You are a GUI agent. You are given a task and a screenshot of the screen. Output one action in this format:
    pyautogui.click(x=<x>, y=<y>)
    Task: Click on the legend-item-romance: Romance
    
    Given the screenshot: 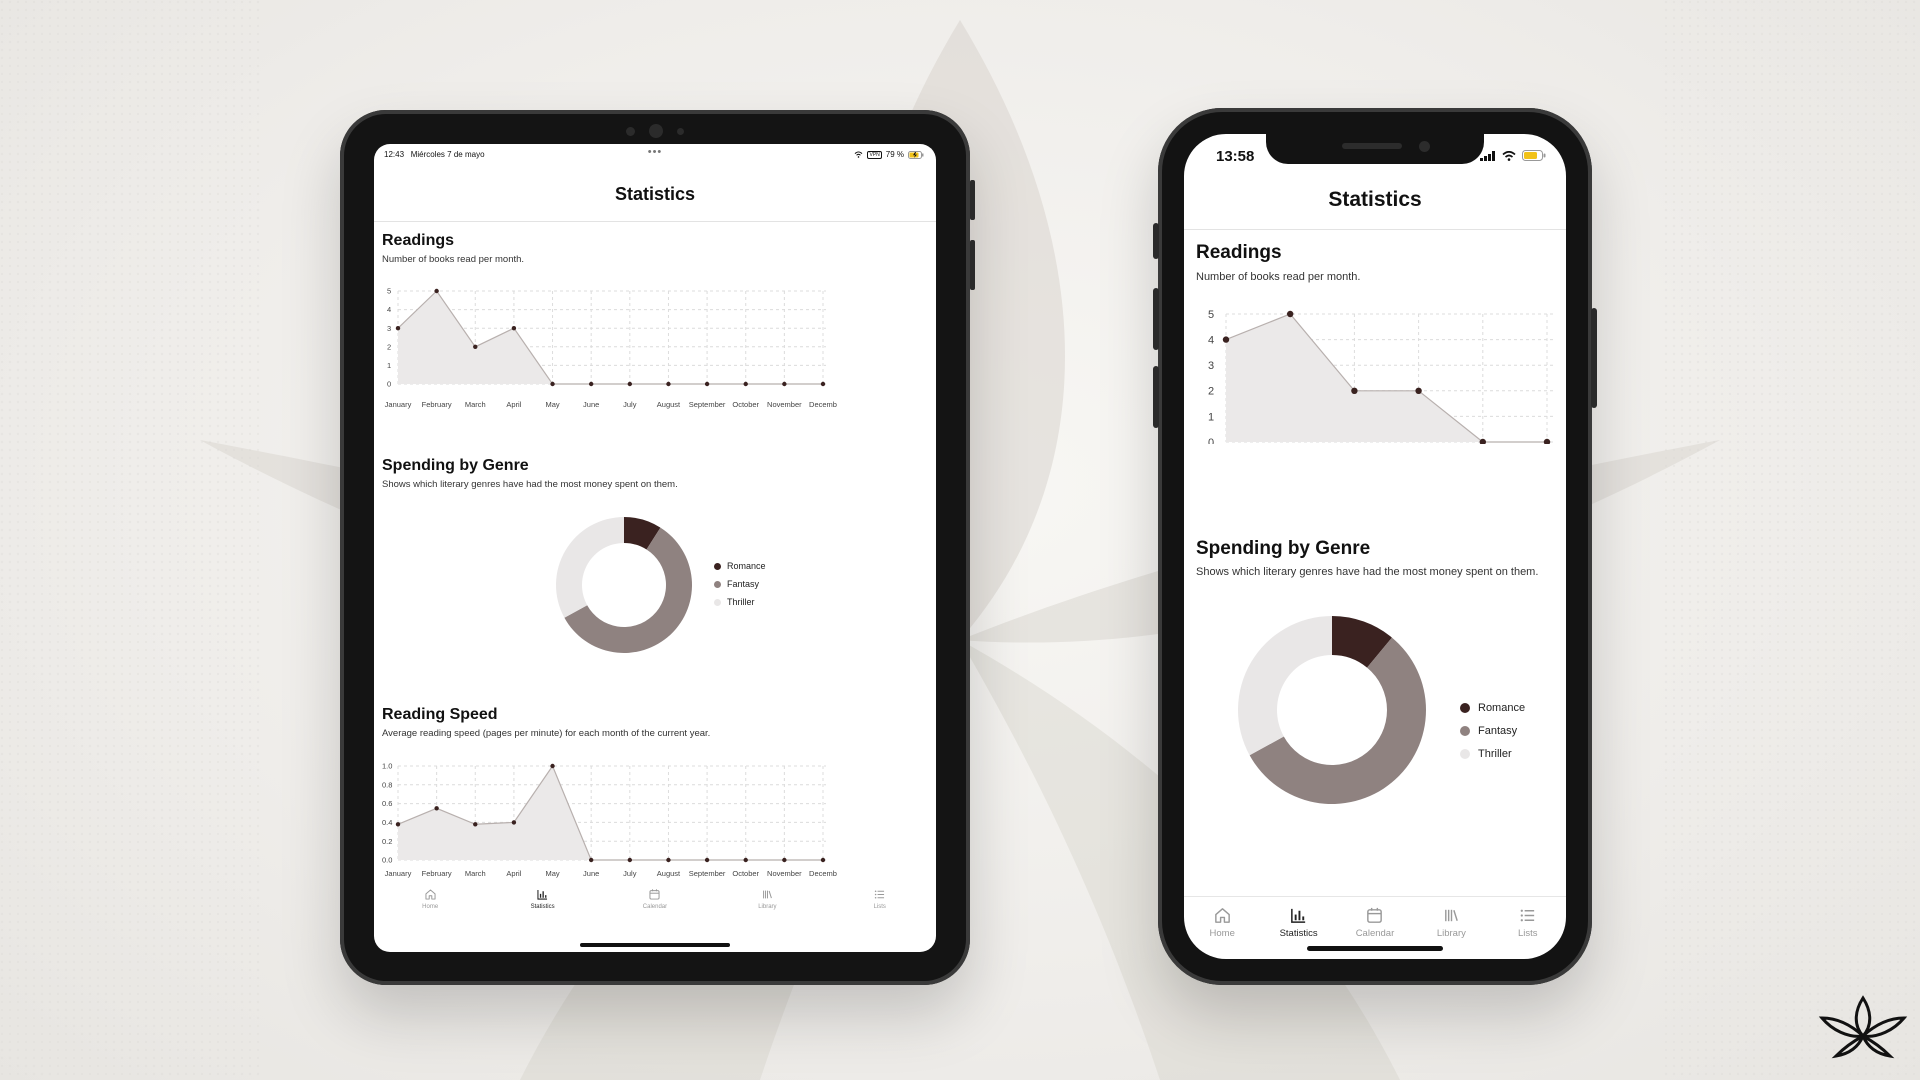 What is the action you would take?
    pyautogui.click(x=740, y=566)
    